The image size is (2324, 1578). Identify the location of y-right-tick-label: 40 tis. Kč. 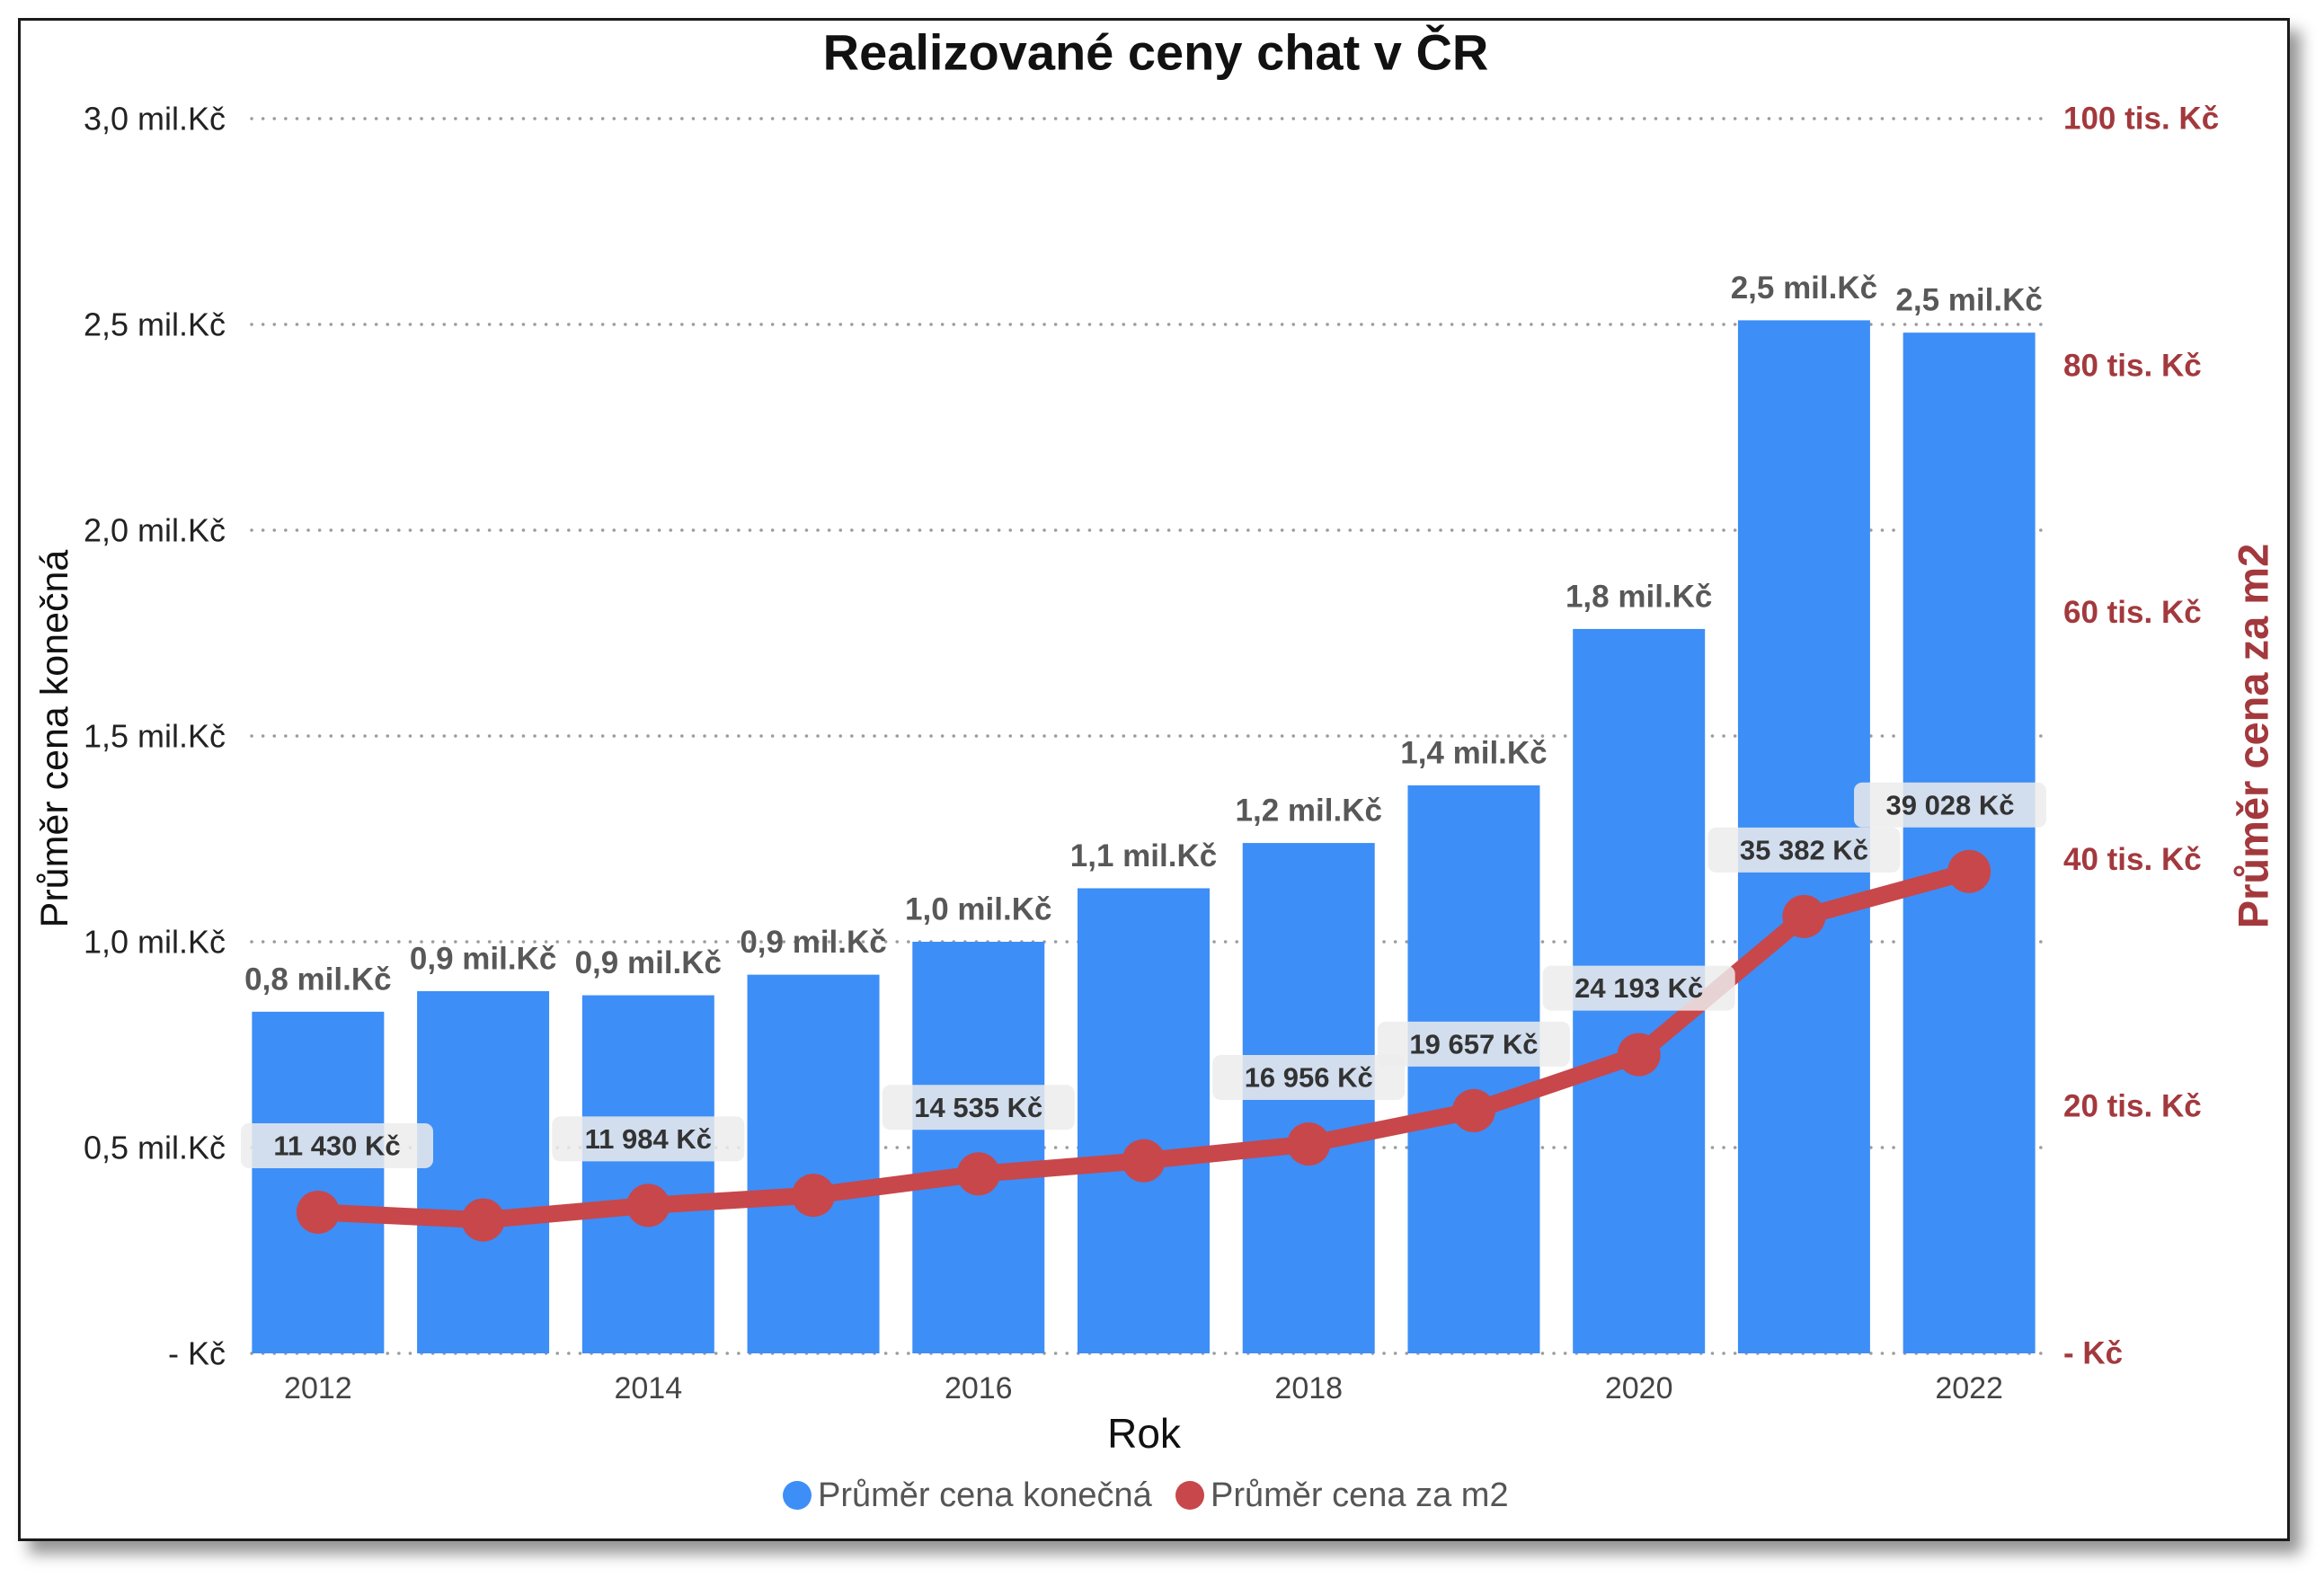
(2132, 860).